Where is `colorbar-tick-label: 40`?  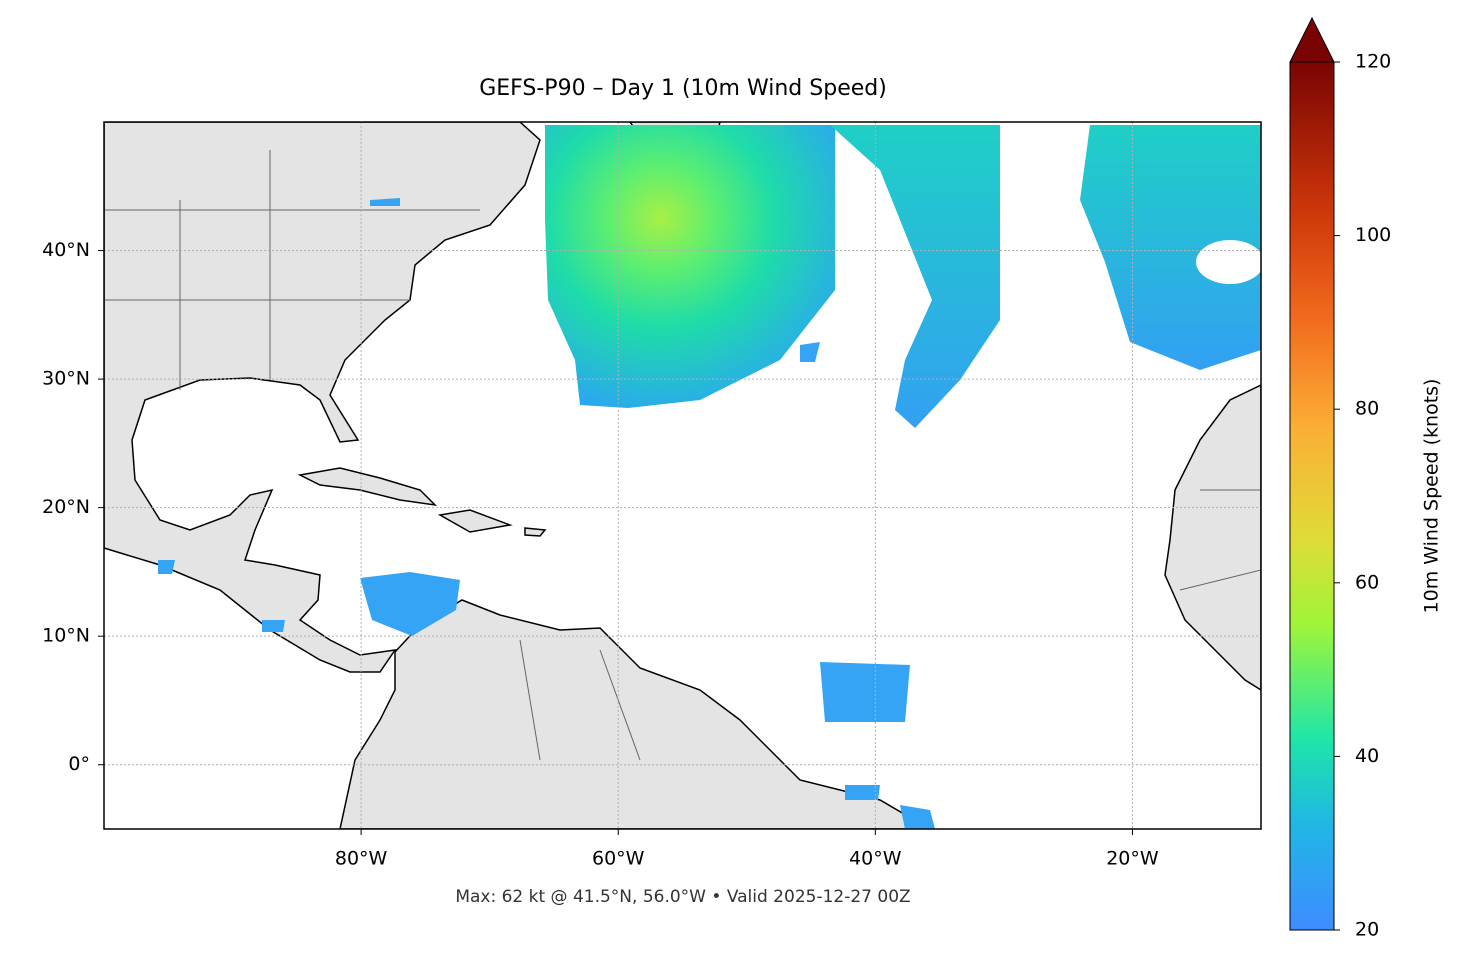 colorbar-tick-label: 40 is located at coordinates (1367, 756).